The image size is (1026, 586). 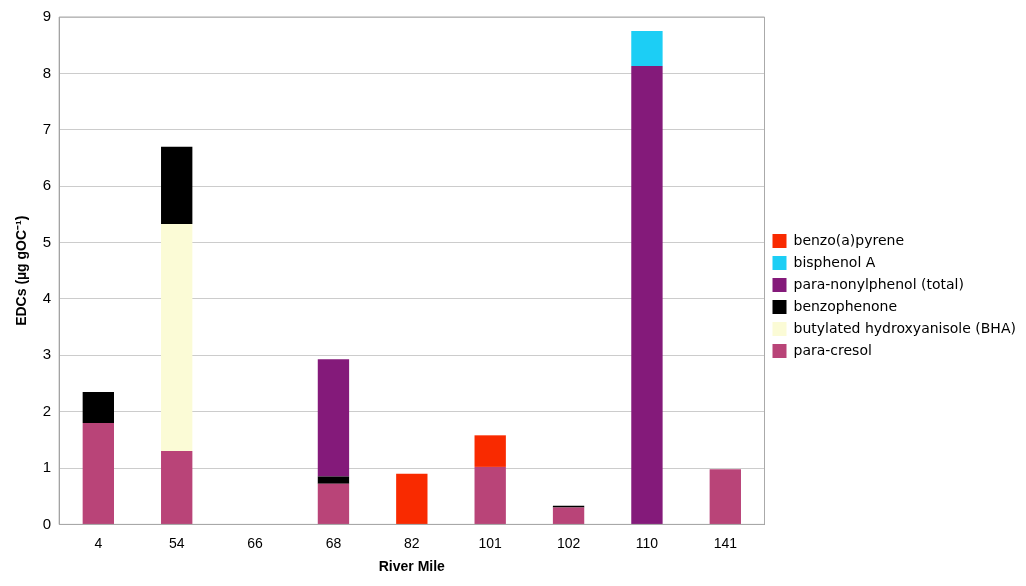 What do you see at coordinates (849, 239) in the screenshot?
I see `legend-label: benzo(a)pyrene` at bounding box center [849, 239].